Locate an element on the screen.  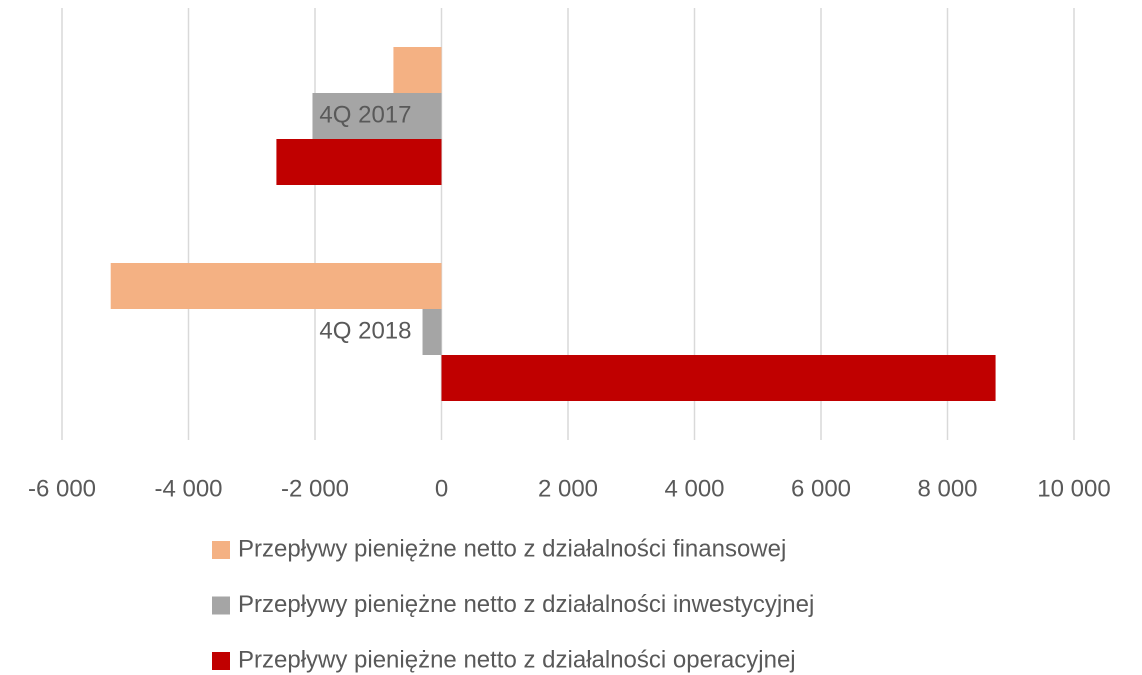
x-tick-label: -4 000 is located at coordinates (188, 488).